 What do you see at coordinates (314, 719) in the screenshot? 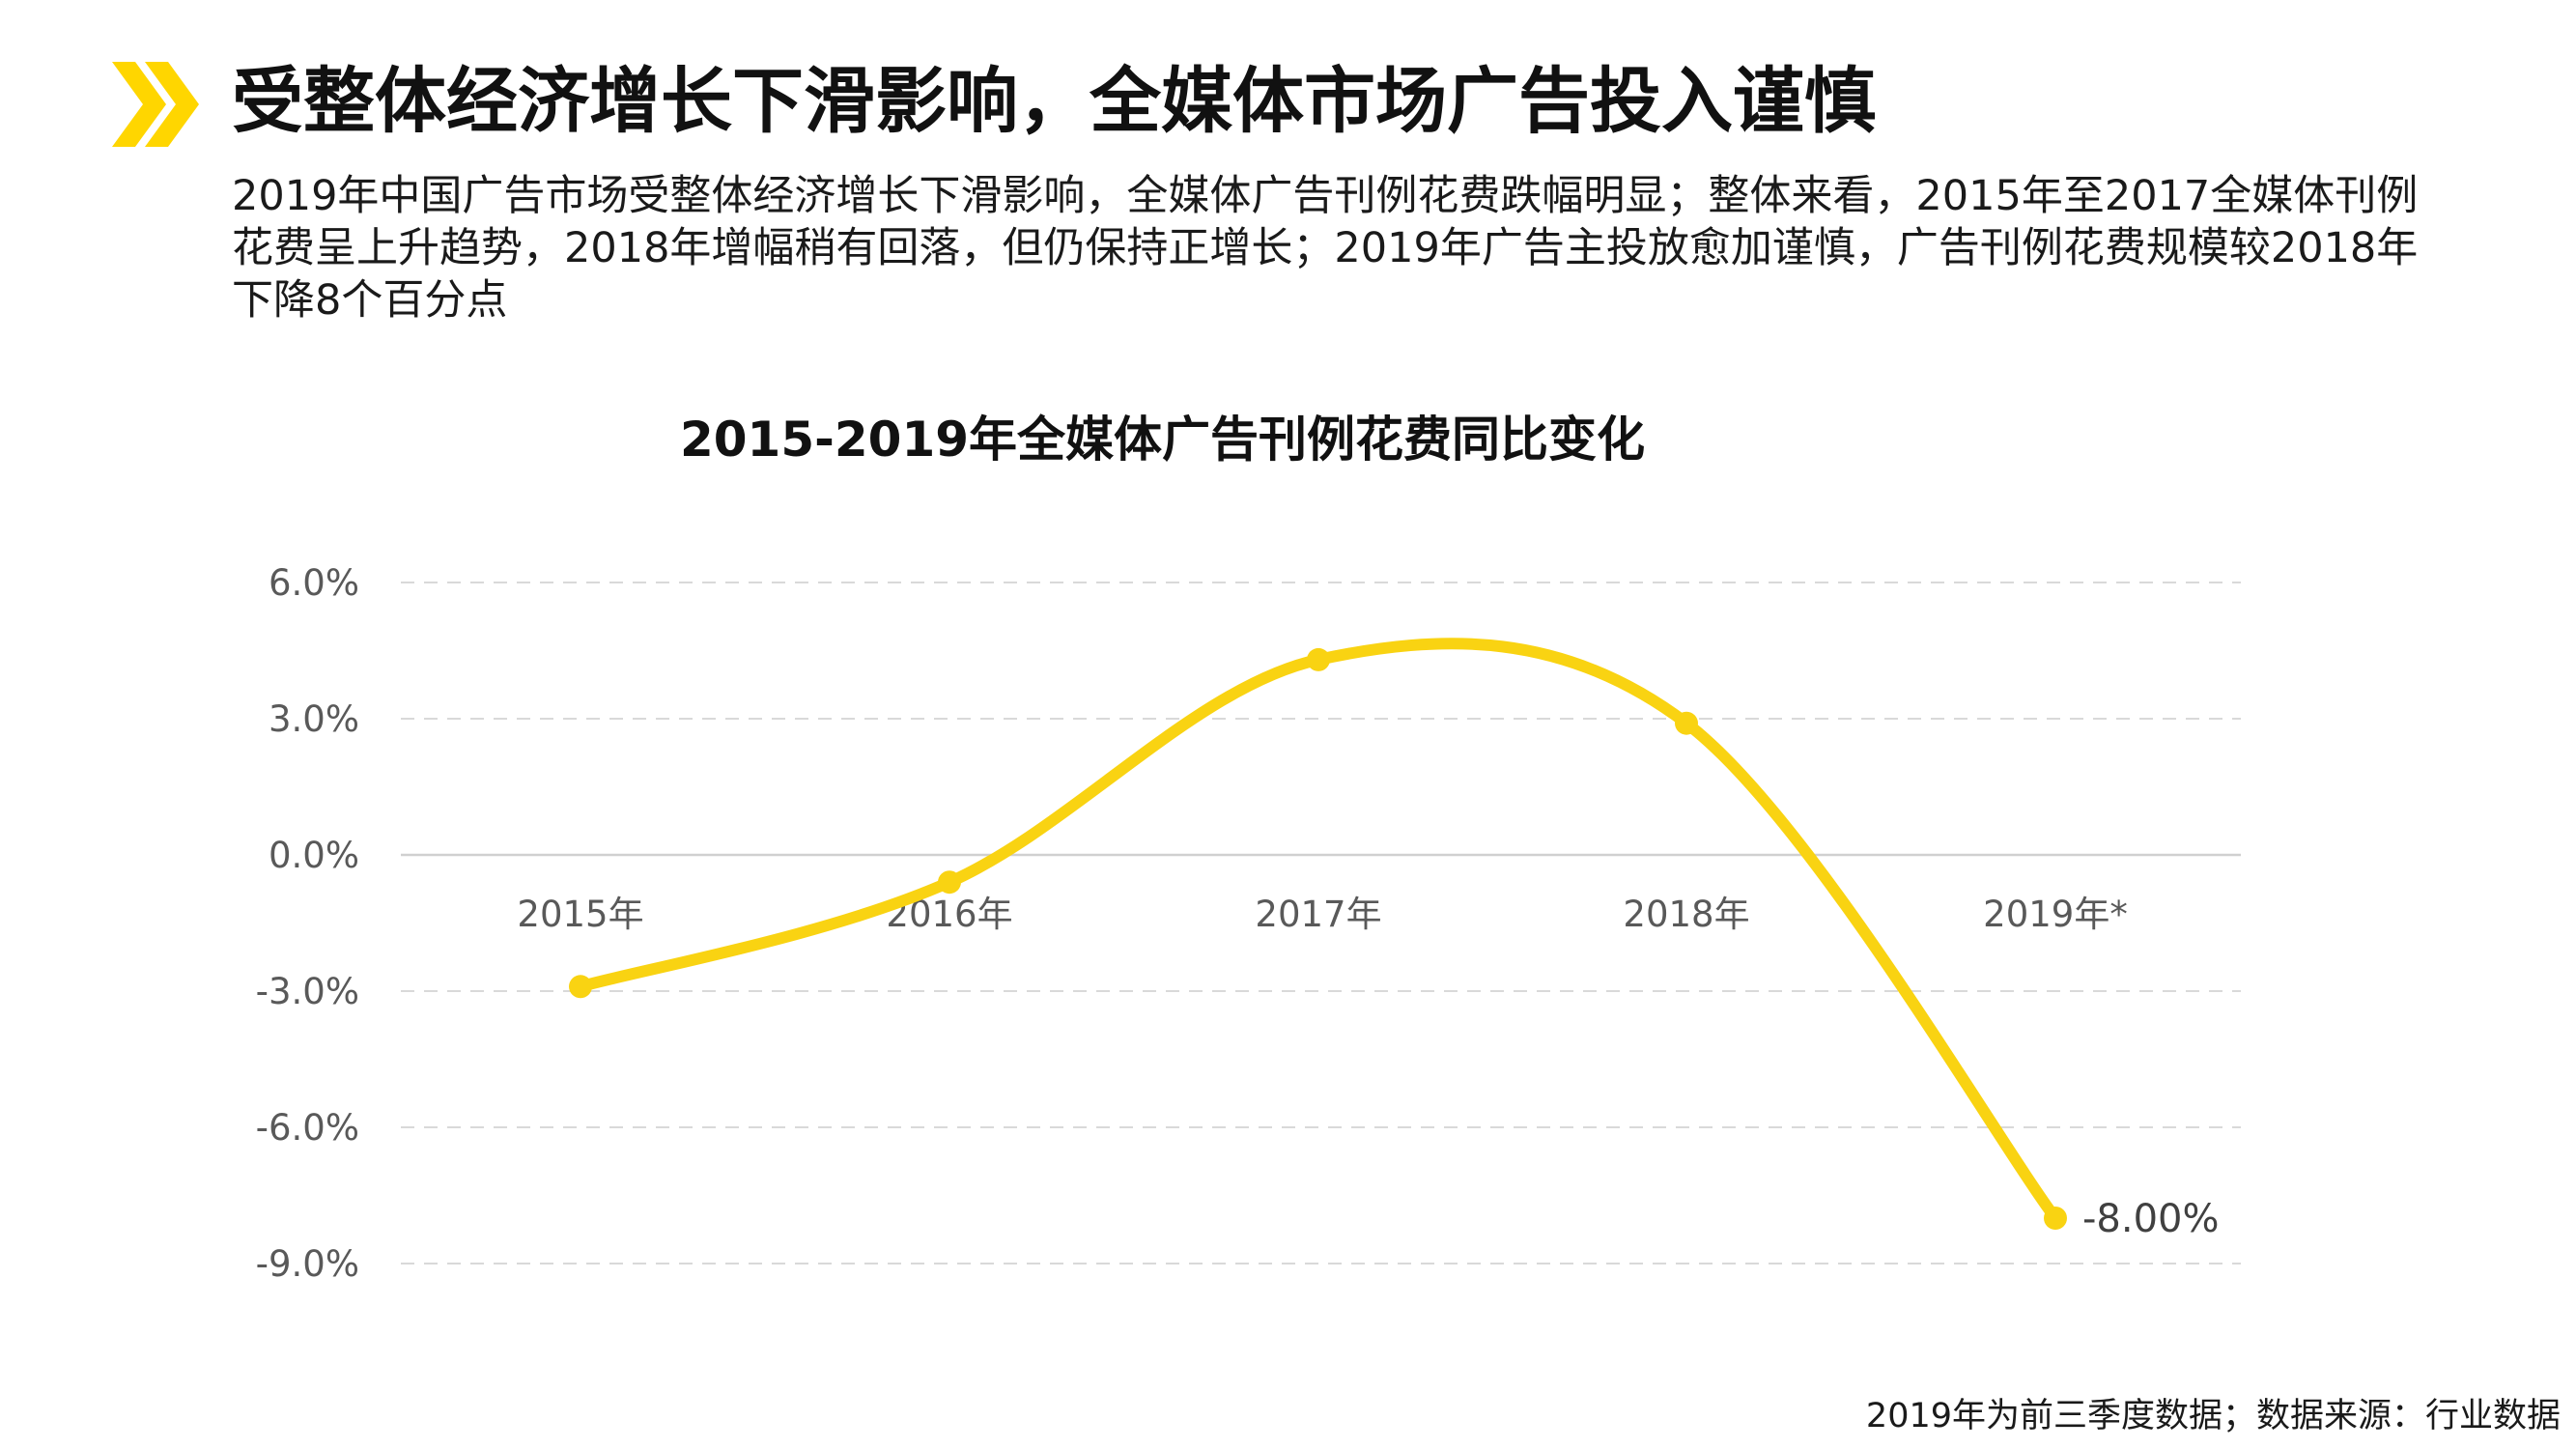
I see `y-tick-label: 3.0%` at bounding box center [314, 719].